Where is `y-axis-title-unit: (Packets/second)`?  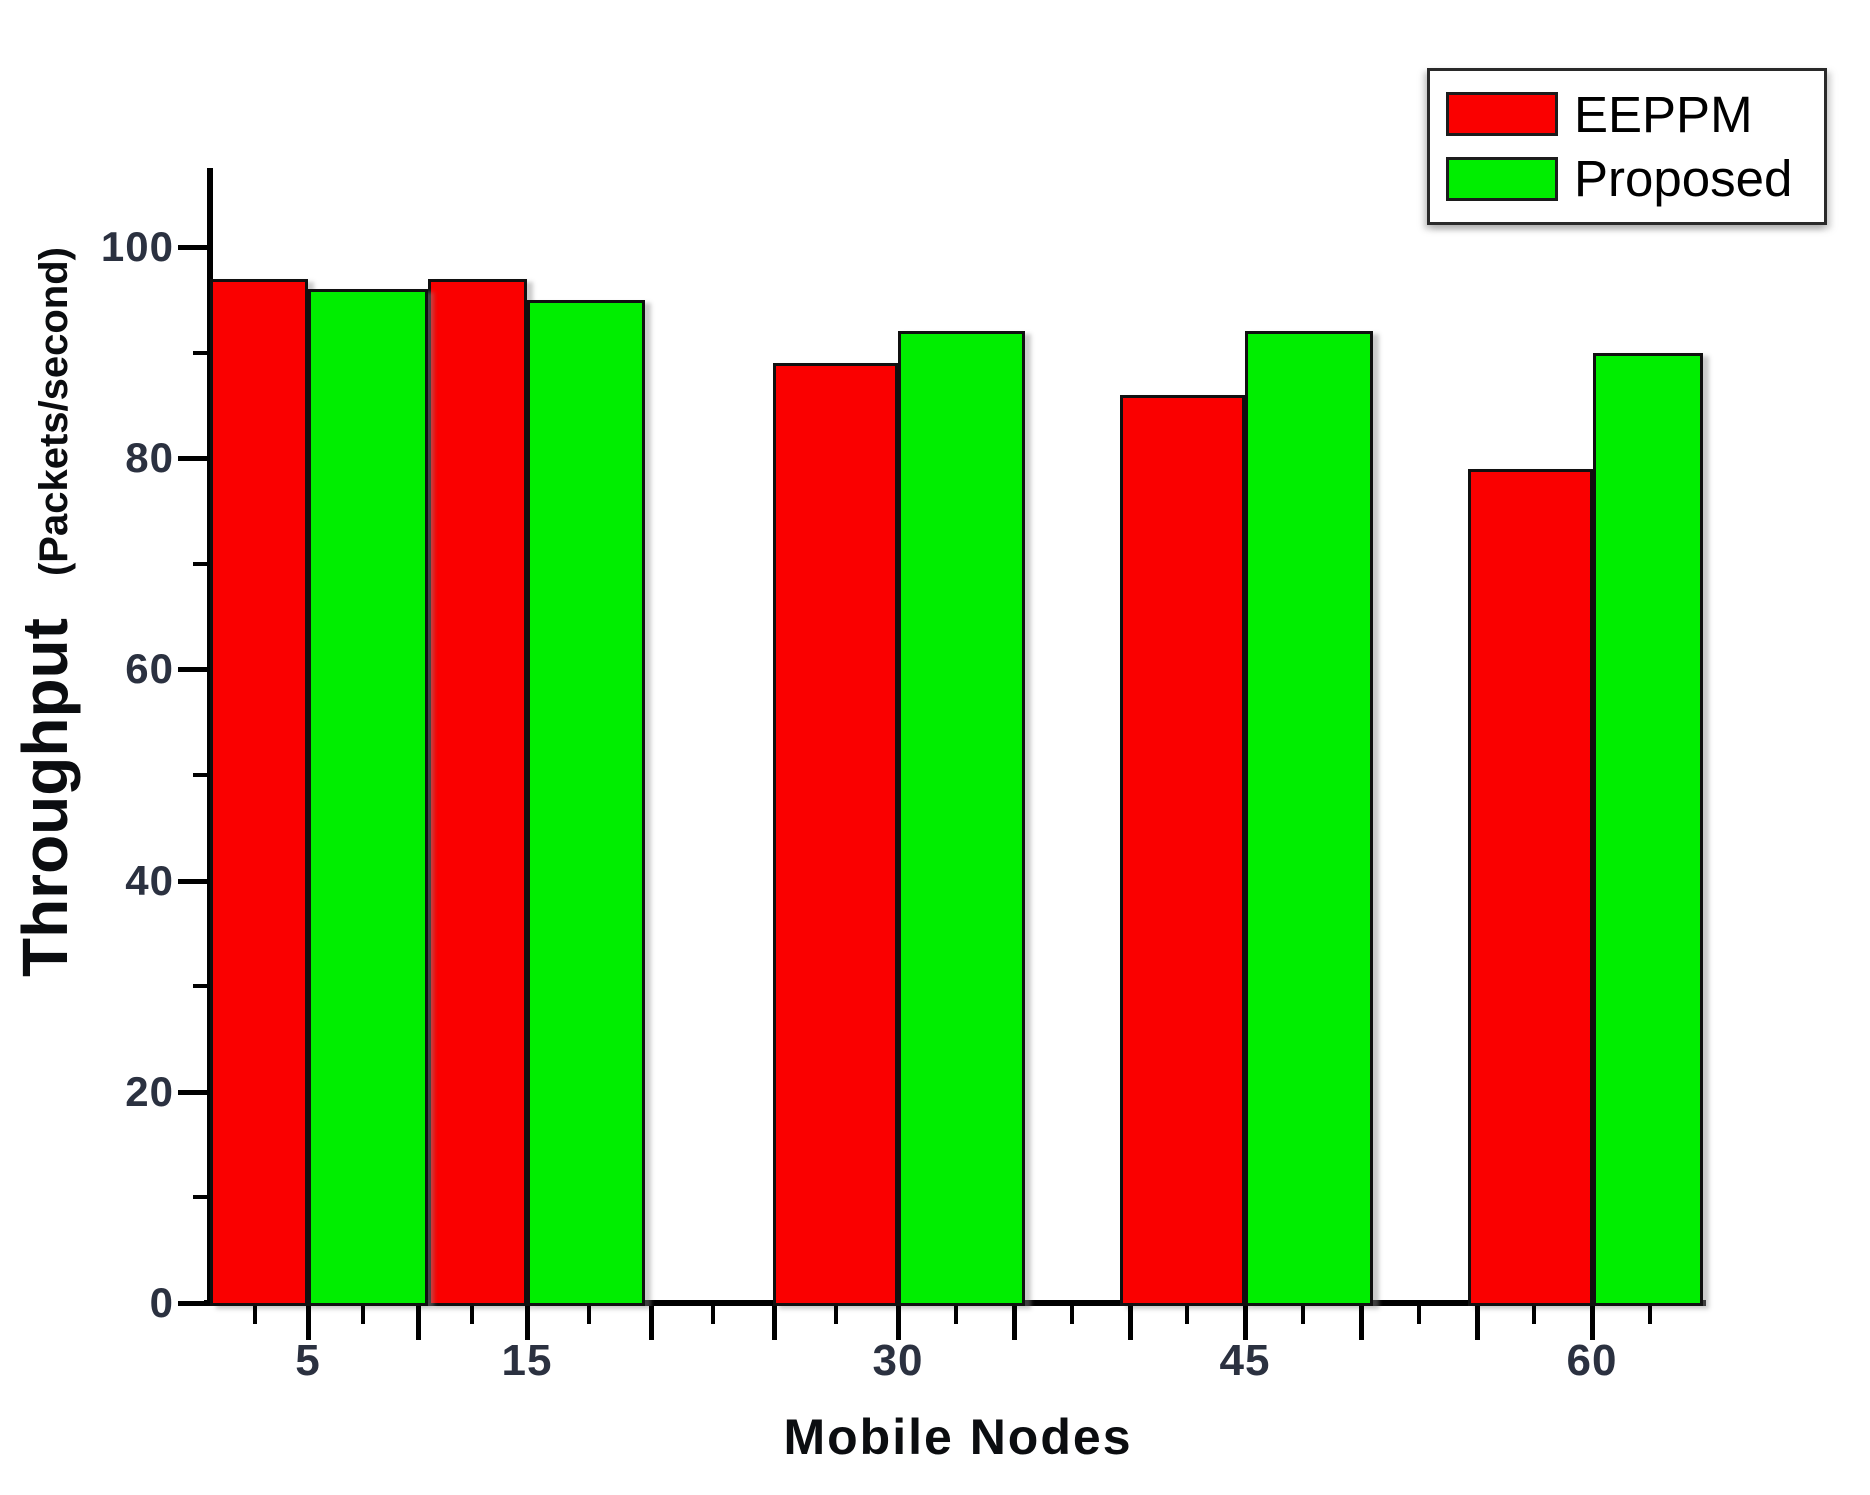 y-axis-title-unit: (Packets/second) is located at coordinates (54, 412).